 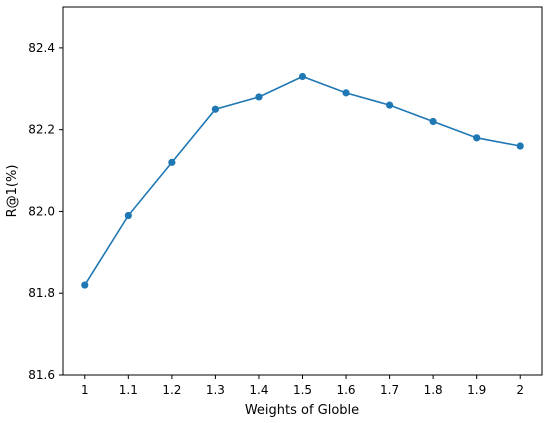 I want to click on x-tick-label: 1.1, so click(x=128, y=390).